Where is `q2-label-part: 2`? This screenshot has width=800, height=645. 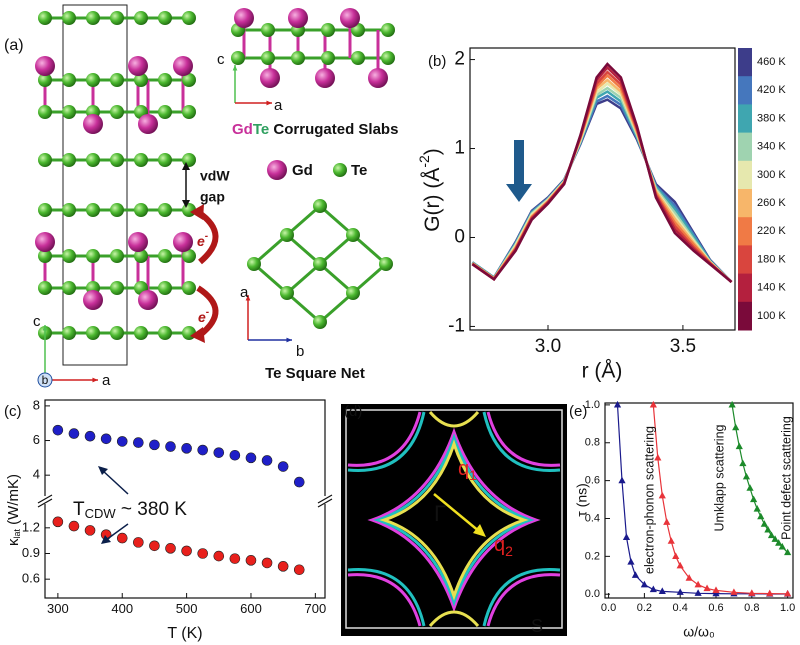 q2-label-part: 2 is located at coordinates (509, 551).